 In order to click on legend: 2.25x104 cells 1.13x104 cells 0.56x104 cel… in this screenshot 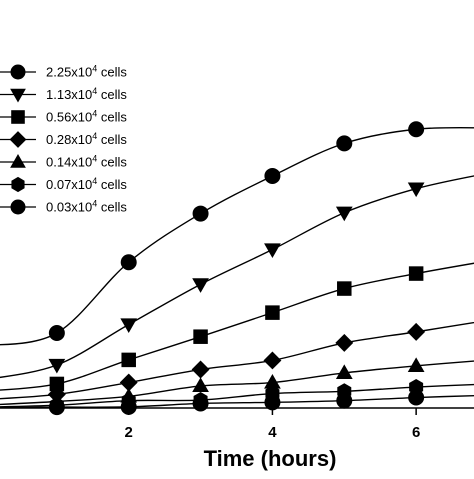, I will do `click(63, 139)`.